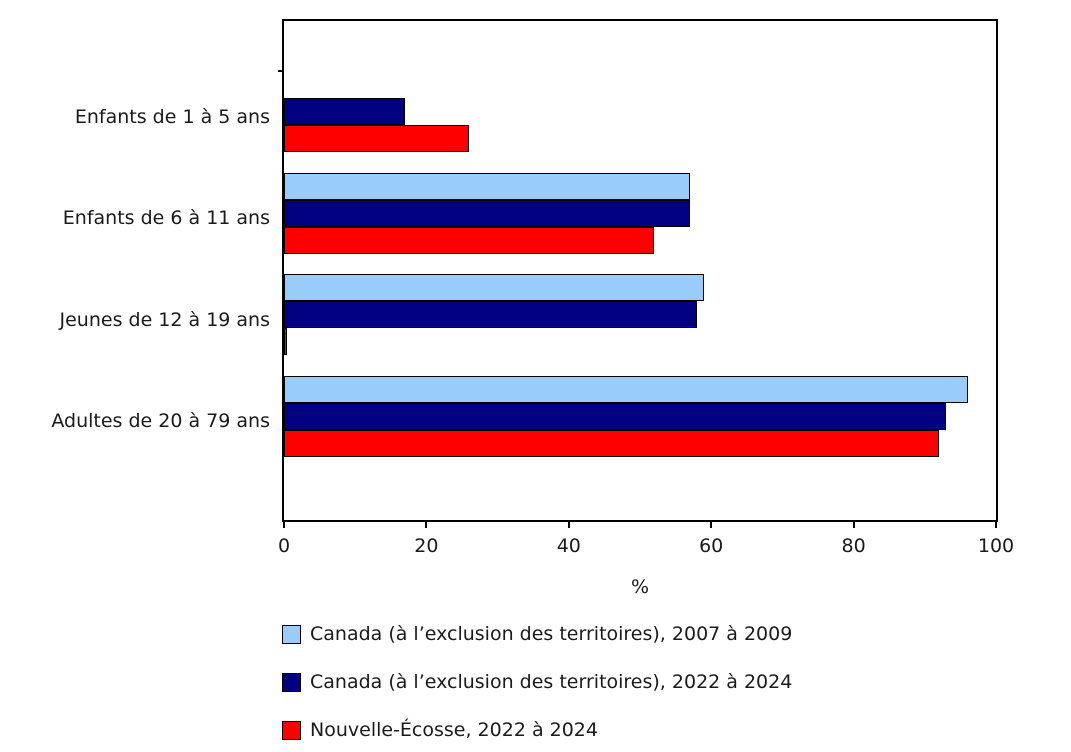 Image resolution: width=1071 pixels, height=752 pixels. Describe the element at coordinates (284, 546) in the screenshot. I see `x-axis-tick-label: 0` at that location.